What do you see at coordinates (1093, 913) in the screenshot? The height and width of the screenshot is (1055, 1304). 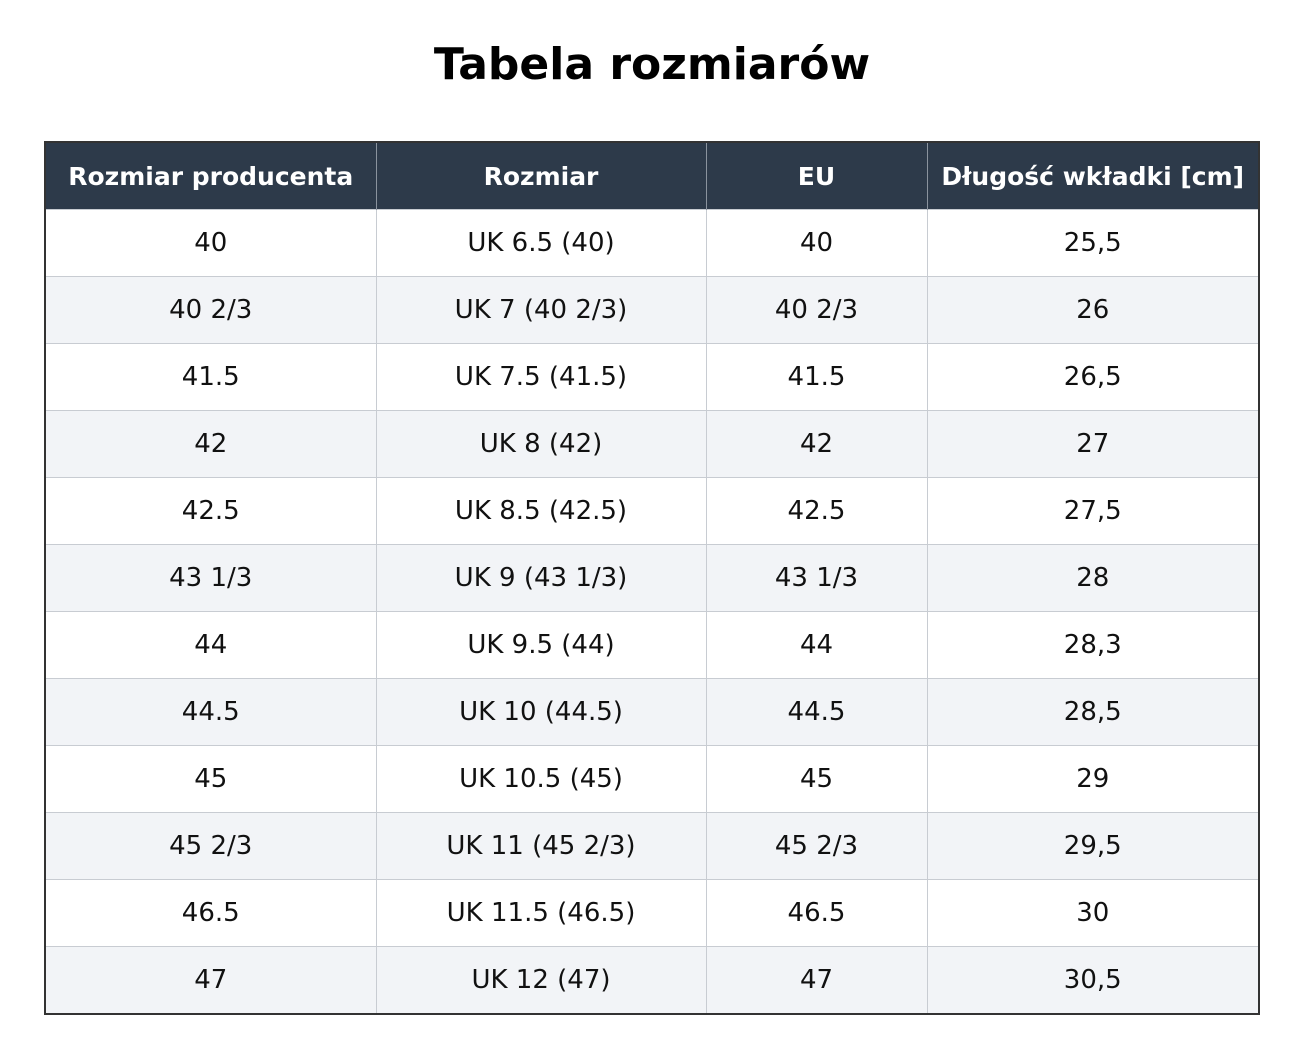 I see `table-cell: 30` at bounding box center [1093, 913].